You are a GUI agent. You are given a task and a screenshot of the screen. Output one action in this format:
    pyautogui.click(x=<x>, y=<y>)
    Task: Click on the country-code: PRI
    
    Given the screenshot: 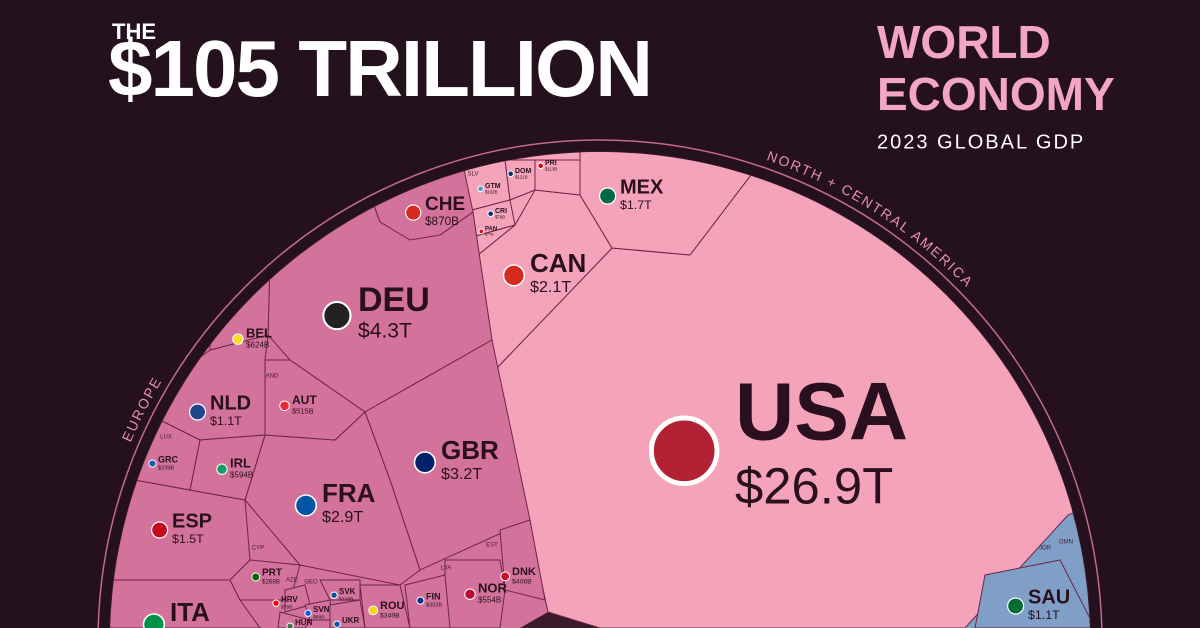 What is the action you would take?
    pyautogui.click(x=551, y=163)
    